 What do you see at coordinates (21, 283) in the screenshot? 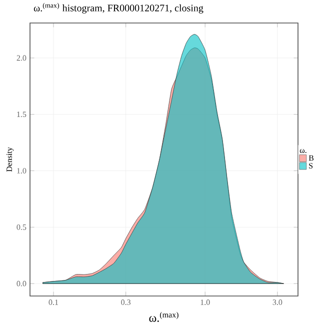
I see `y-tick-label: 0.0` at bounding box center [21, 283].